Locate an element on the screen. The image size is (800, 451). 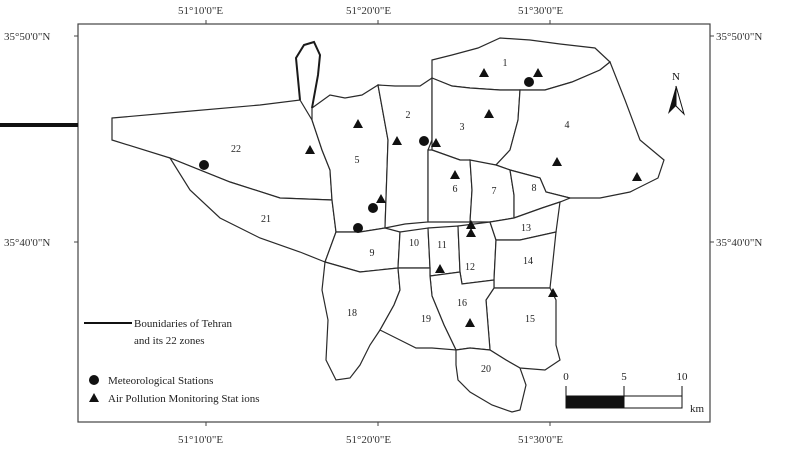
scale-unit: km is located at coordinates (697, 409).